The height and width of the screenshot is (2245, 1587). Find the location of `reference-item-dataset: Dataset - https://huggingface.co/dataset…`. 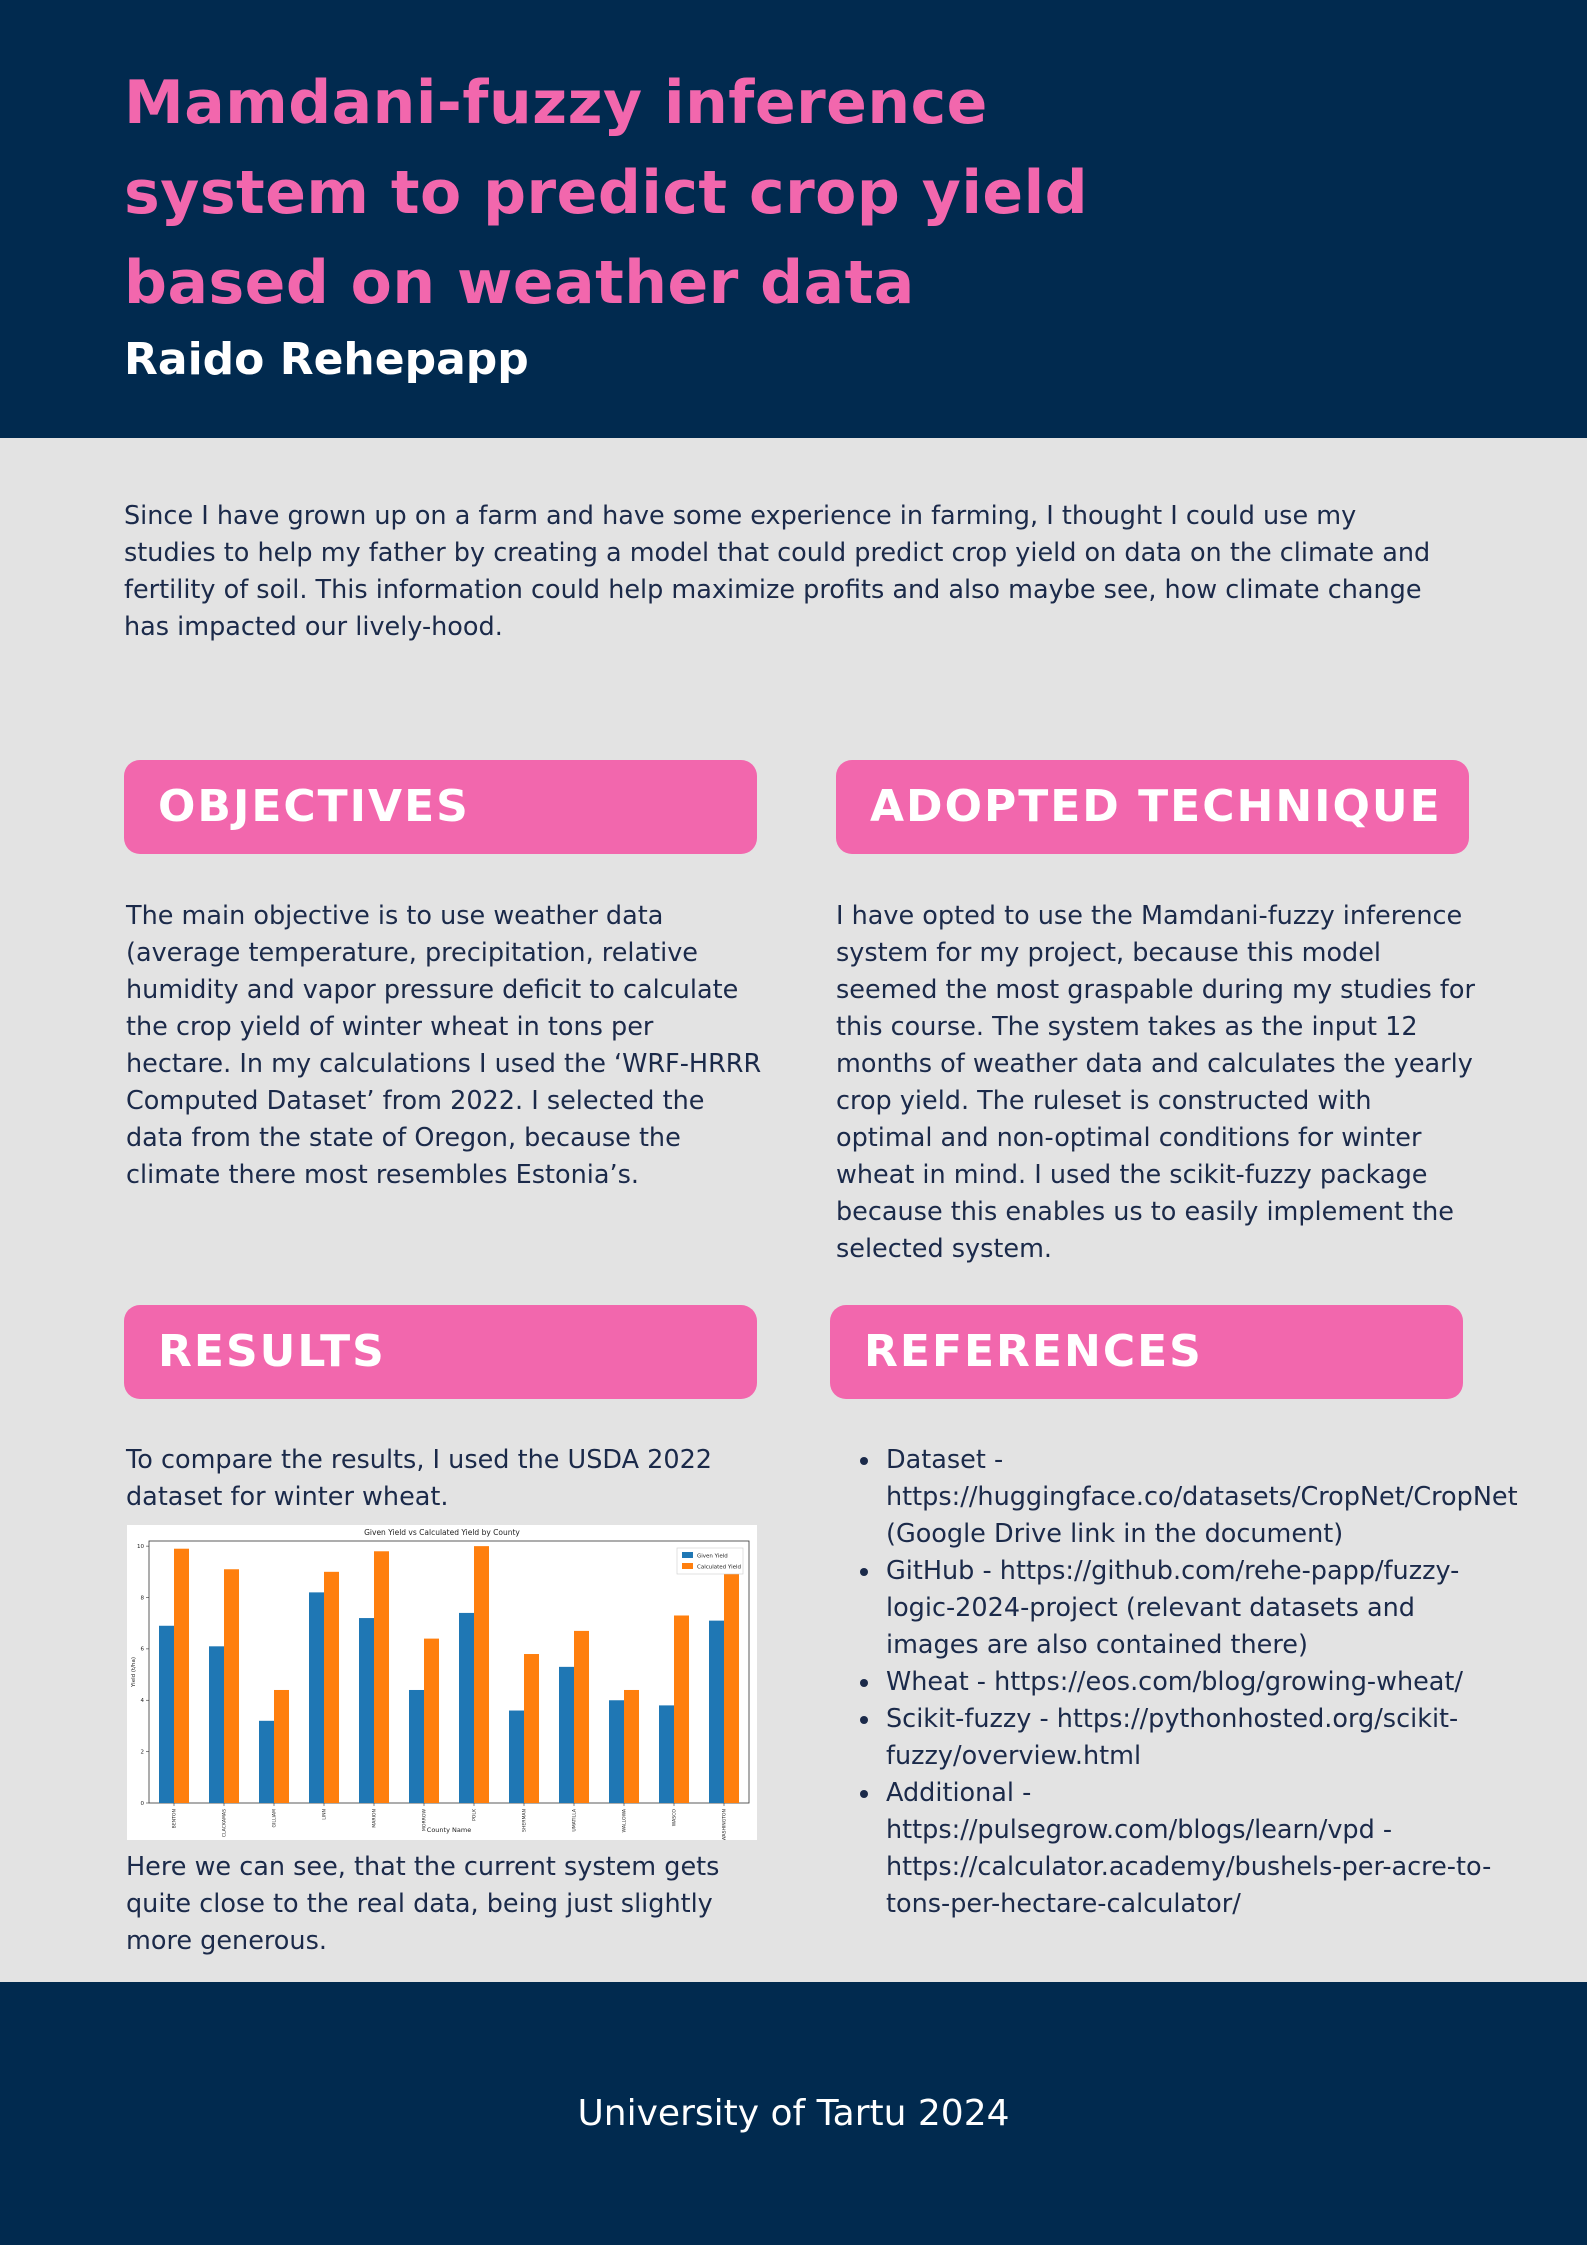

reference-item-dataset: Dataset - https://huggingface.co/dataset… is located at coordinates (1200, 1497).